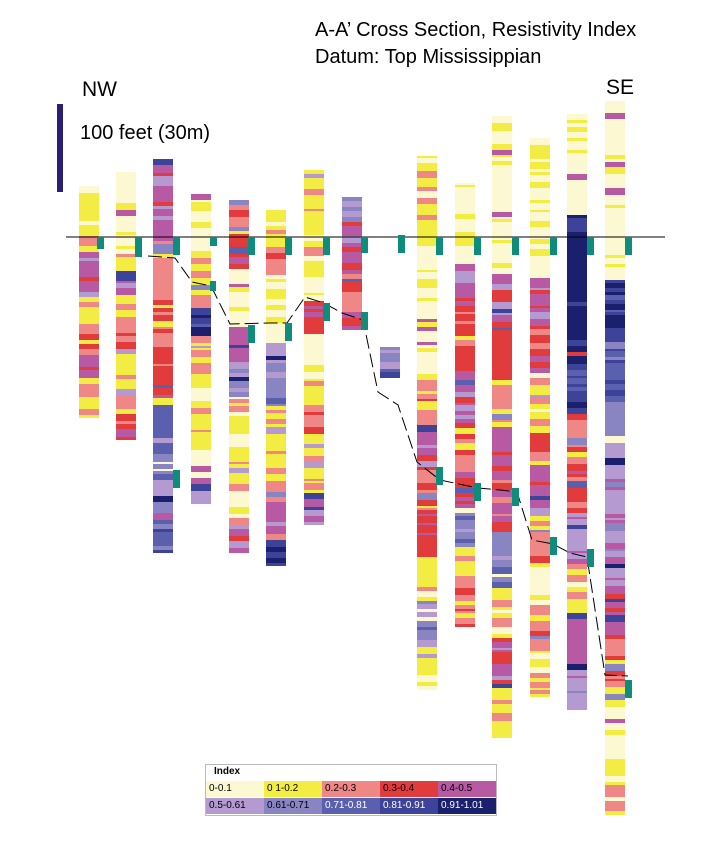 The height and width of the screenshot is (853, 716). Describe the element at coordinates (467, 789) in the screenshot. I see `legend-swatch-4: 0.4-0.5` at that location.